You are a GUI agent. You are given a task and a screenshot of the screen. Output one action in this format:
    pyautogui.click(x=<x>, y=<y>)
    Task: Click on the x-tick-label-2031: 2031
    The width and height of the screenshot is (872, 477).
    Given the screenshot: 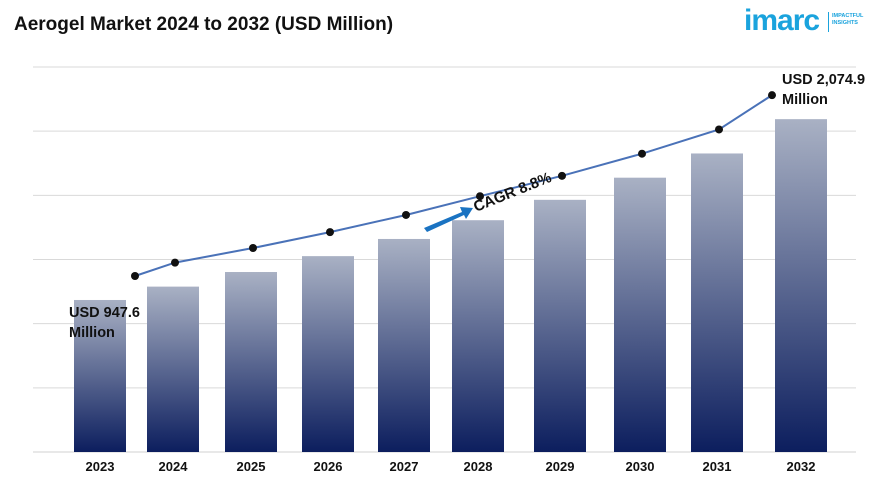 What is the action you would take?
    pyautogui.click(x=717, y=466)
    